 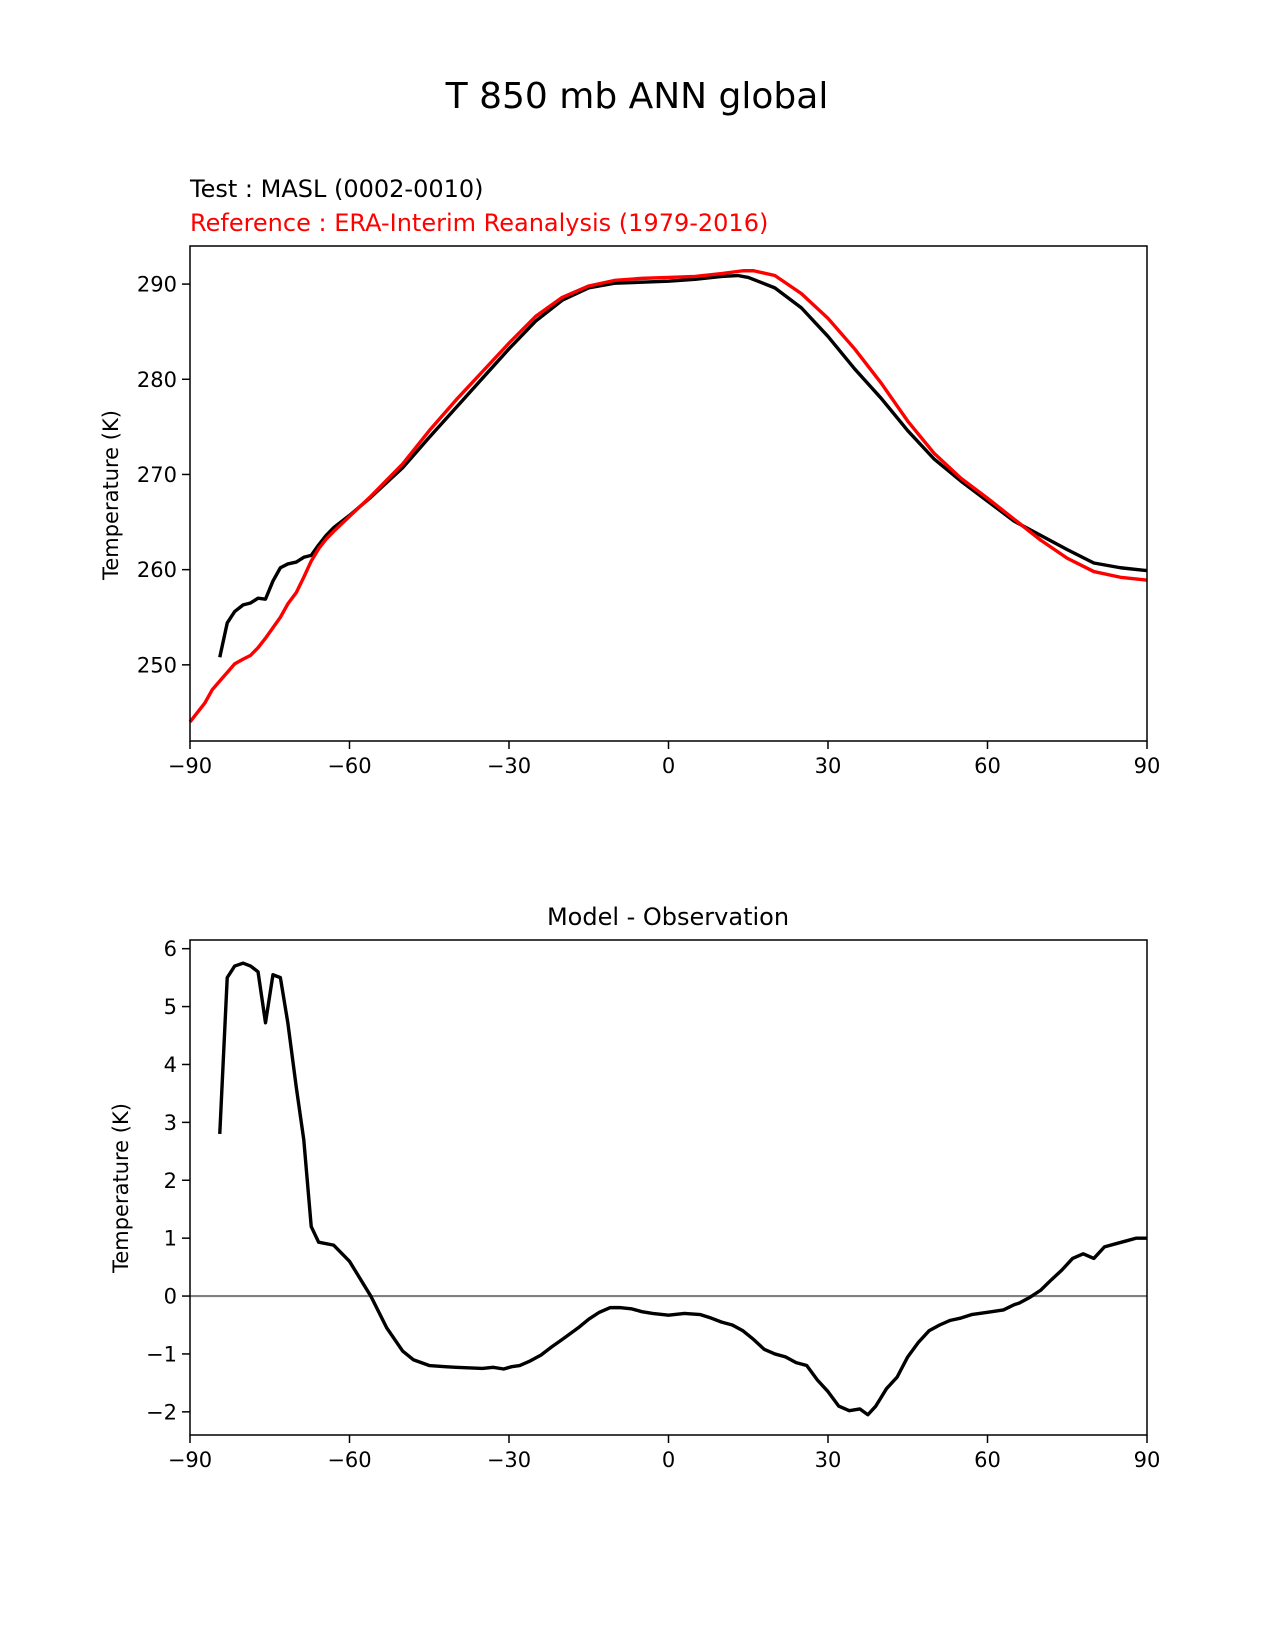 I want to click on top-x-tick-label: −60, so click(x=349, y=766).